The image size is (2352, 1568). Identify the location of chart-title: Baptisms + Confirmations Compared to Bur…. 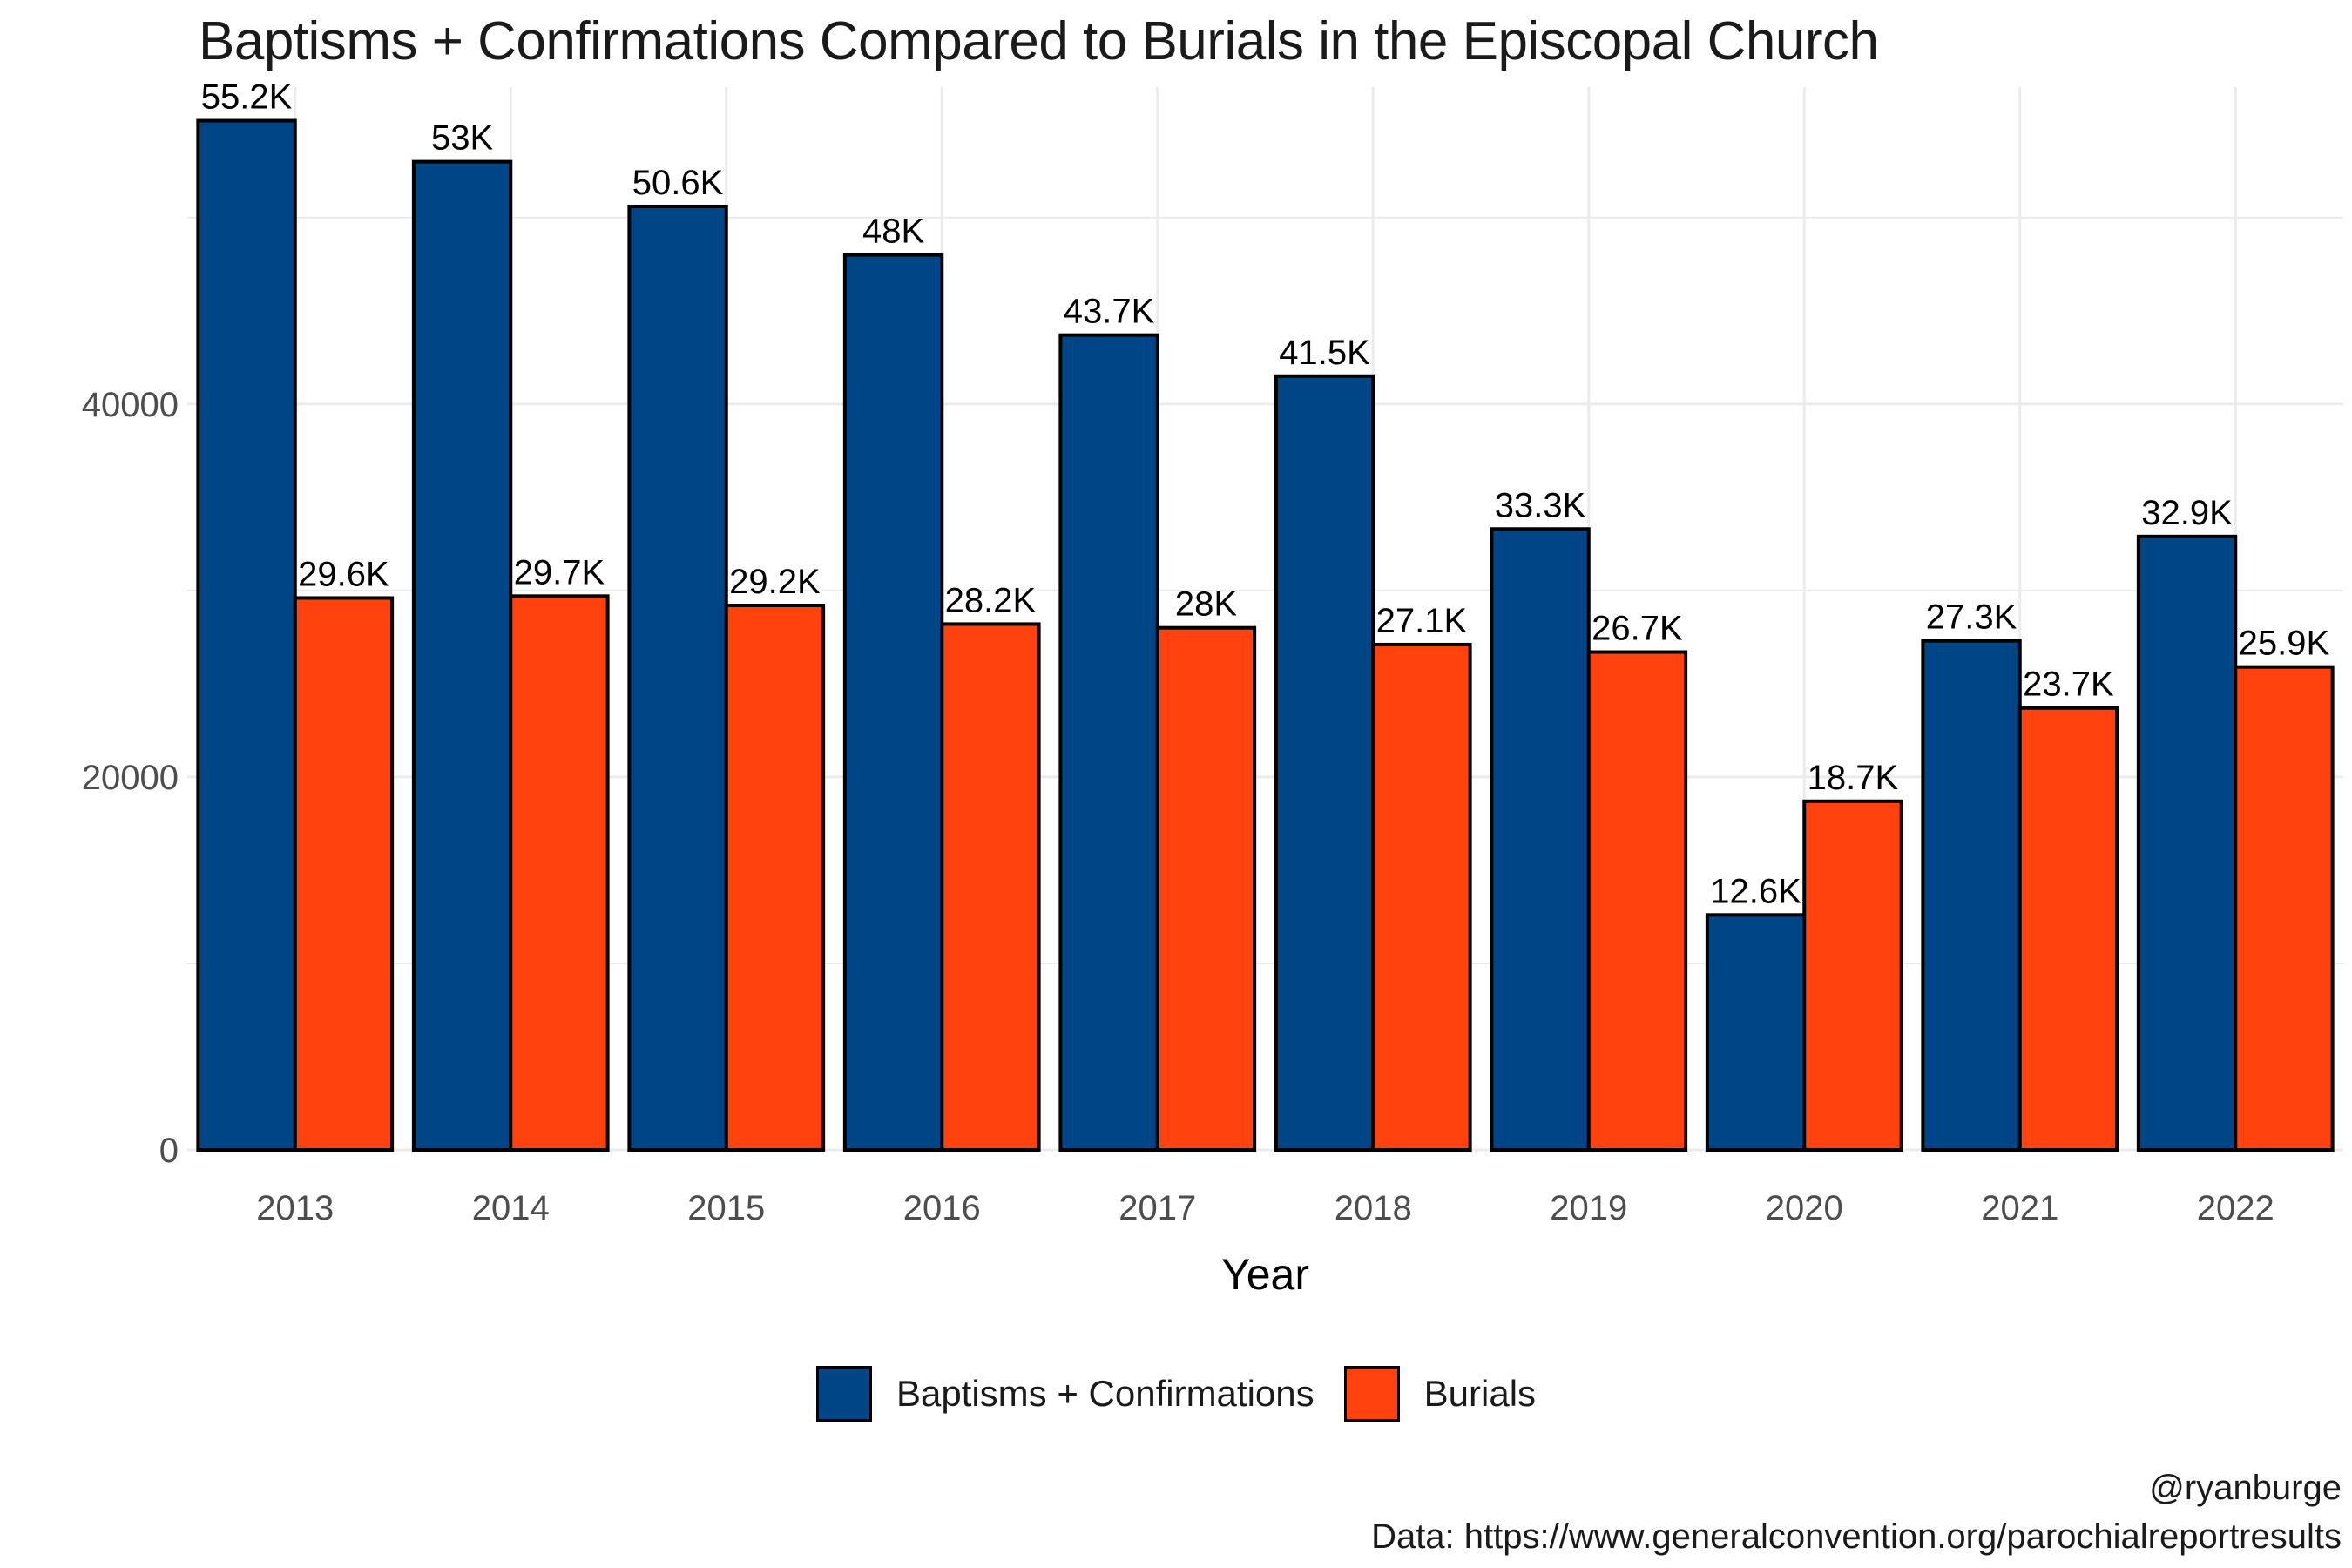
(1039, 41).